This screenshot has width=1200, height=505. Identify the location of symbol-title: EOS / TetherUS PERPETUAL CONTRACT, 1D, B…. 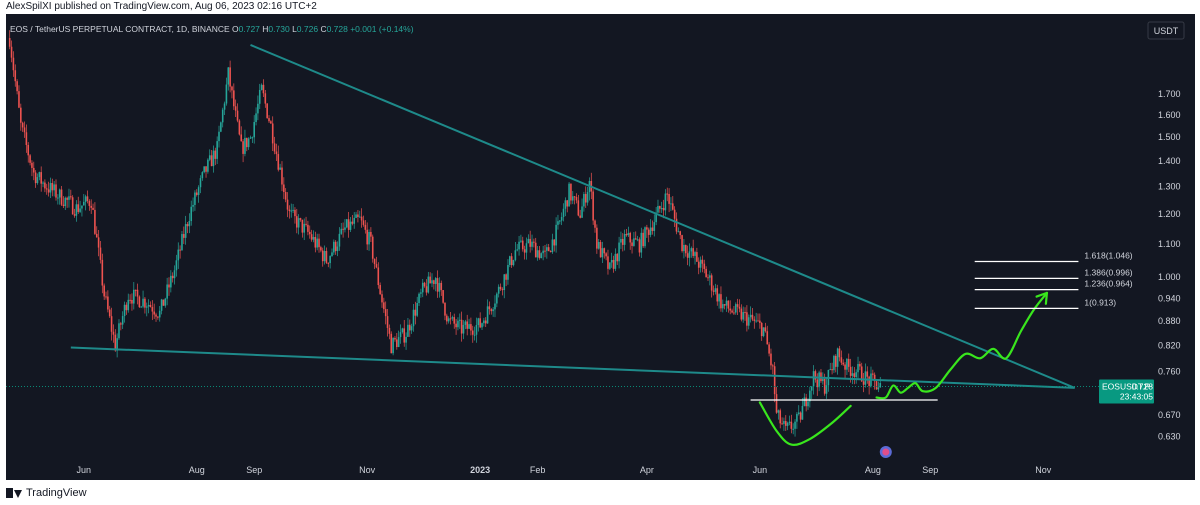
(121, 29).